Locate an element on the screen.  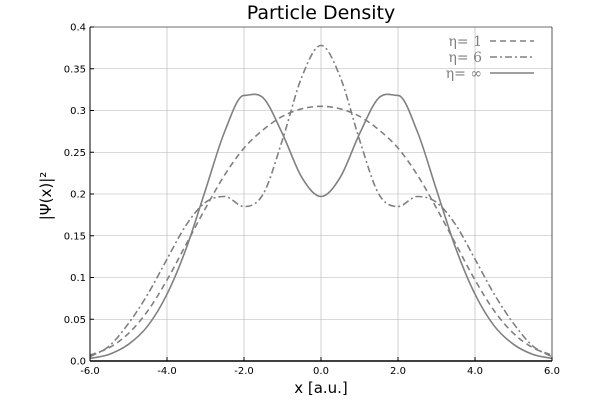
x-tick-label: -6.0 is located at coordinates (90, 371).